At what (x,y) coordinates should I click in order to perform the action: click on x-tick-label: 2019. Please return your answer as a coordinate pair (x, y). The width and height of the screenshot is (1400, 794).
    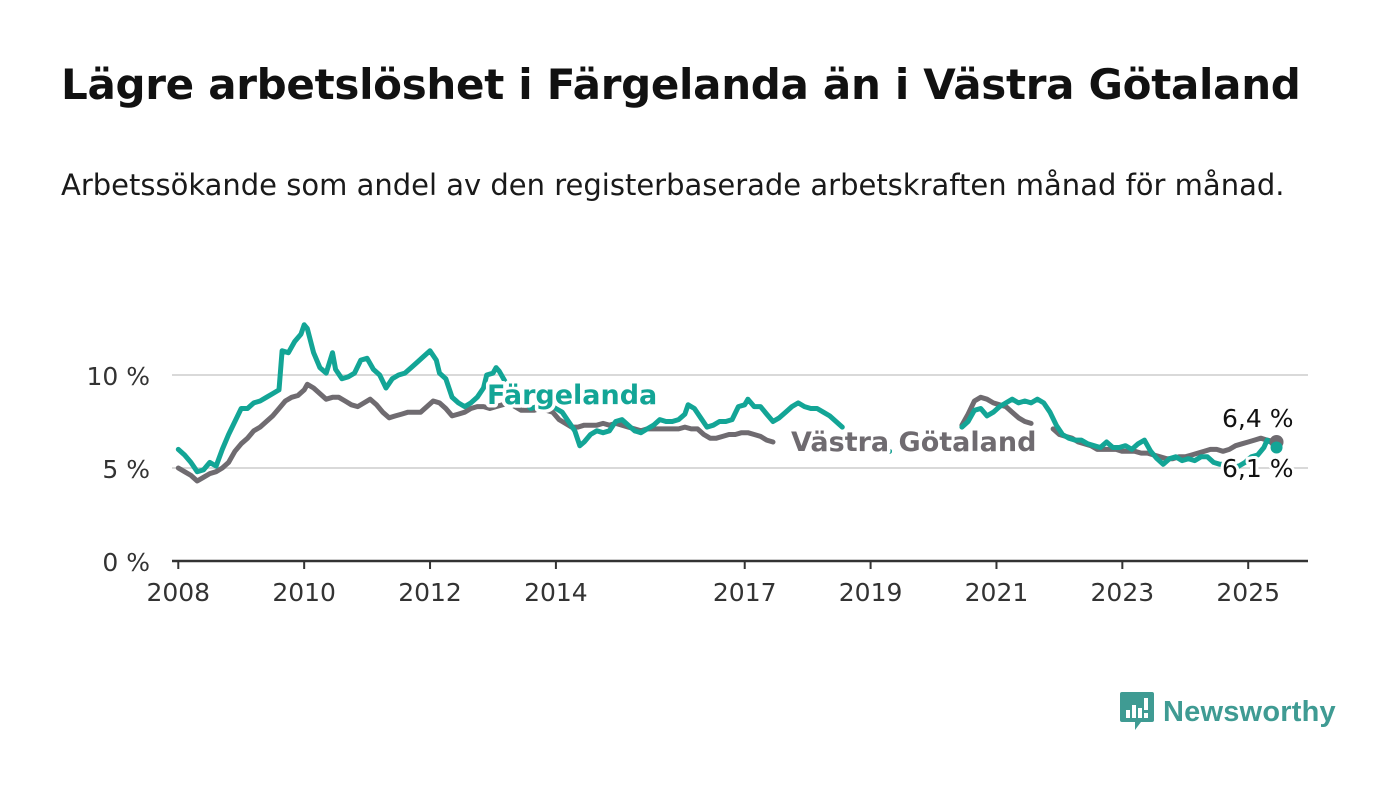
    Looking at the image, I should click on (871, 592).